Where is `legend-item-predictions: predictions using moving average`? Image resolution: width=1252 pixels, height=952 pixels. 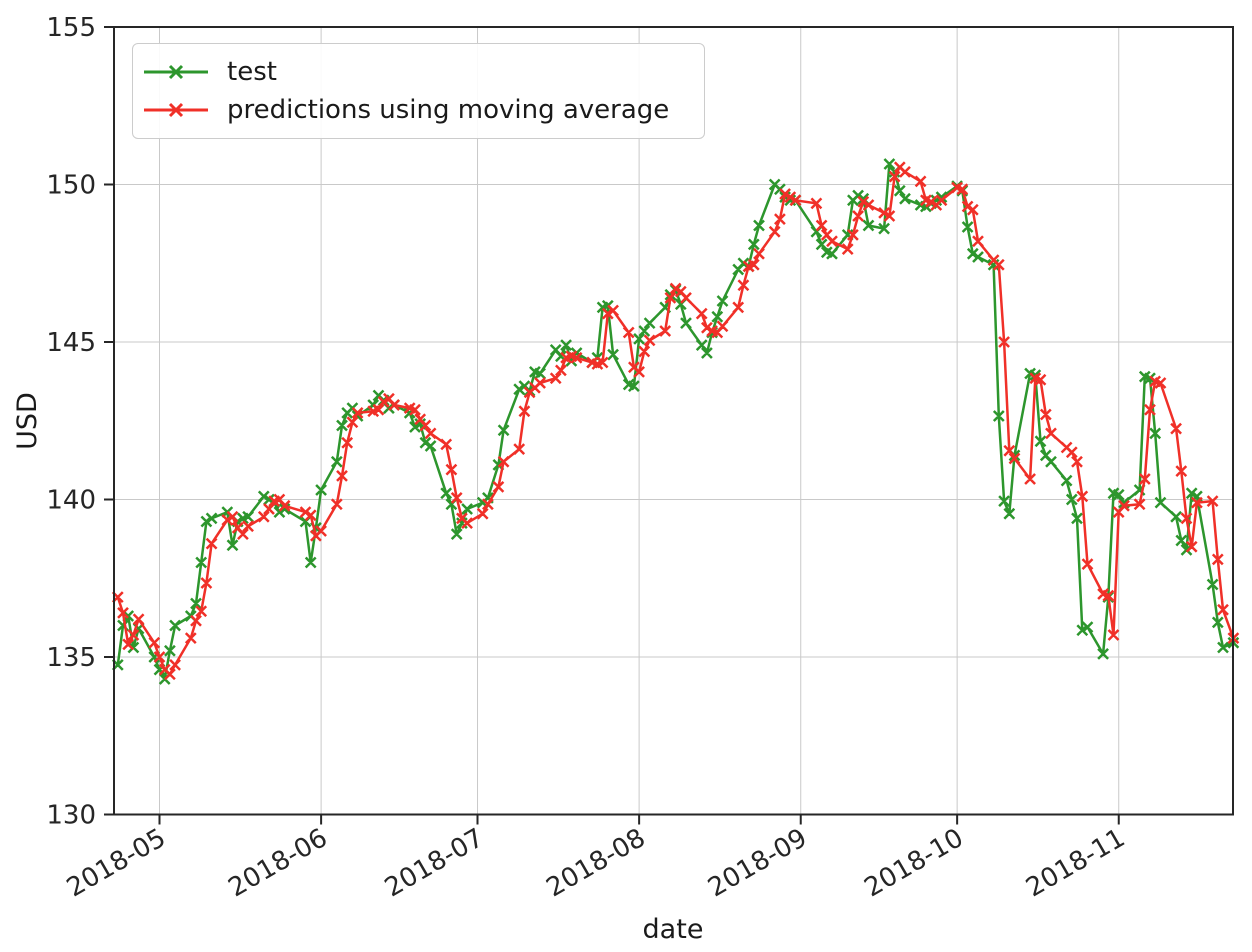 legend-item-predictions: predictions using moving average is located at coordinates (417, 110).